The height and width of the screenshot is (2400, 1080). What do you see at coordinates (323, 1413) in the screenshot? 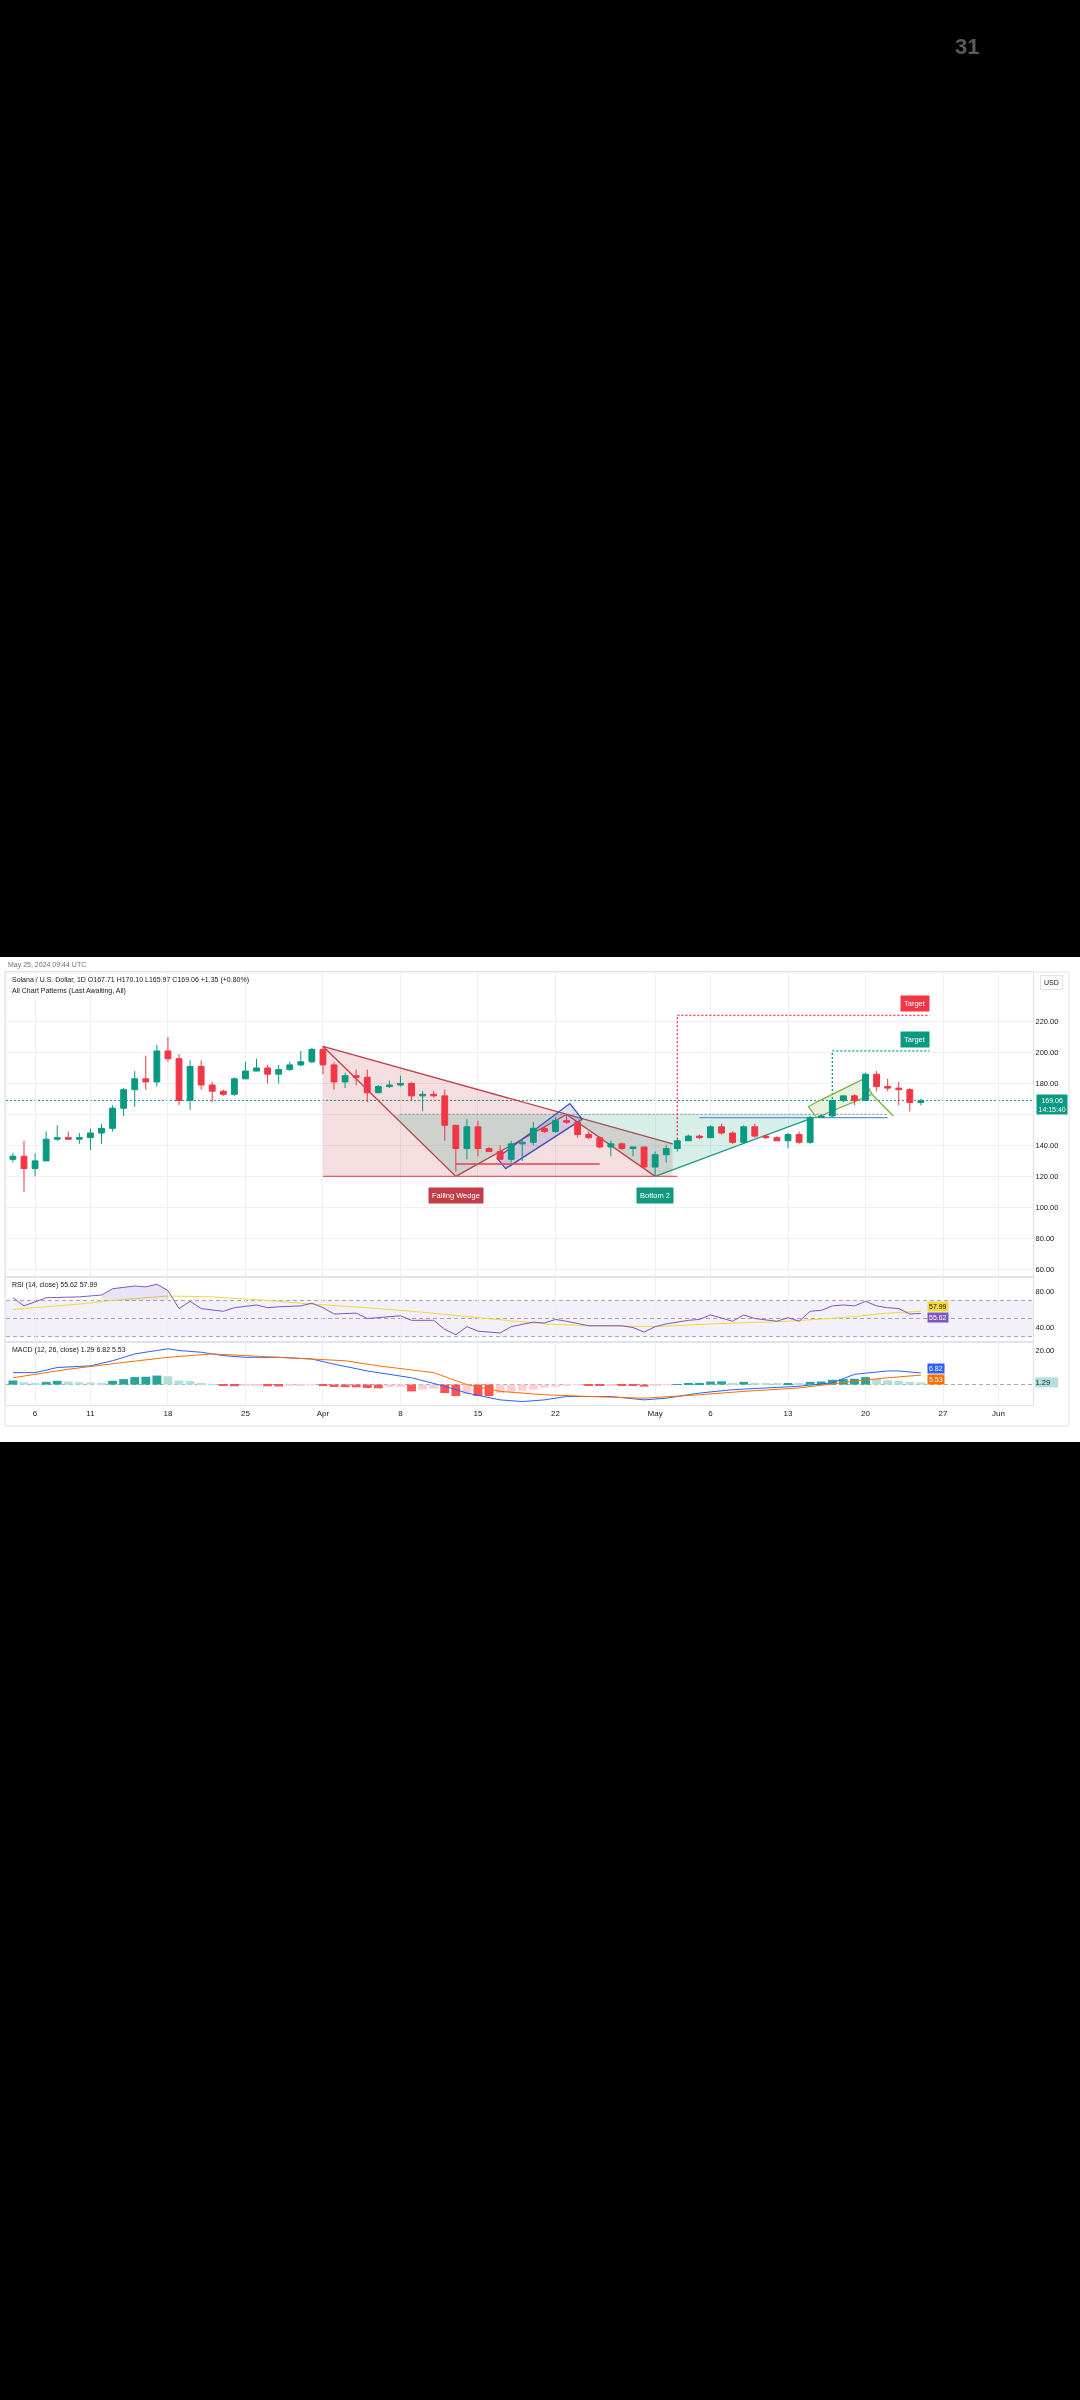
I see `x-tick-label: Apr` at bounding box center [323, 1413].